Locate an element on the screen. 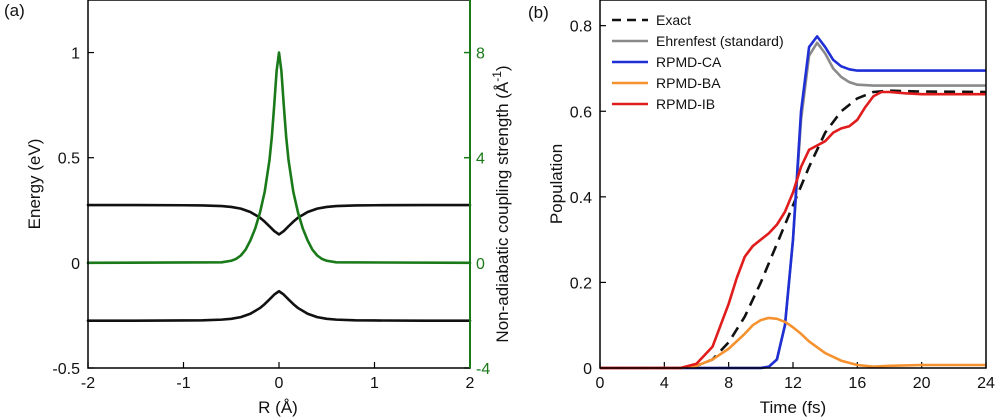 This screenshot has height=420, width=1000. panel-a-ytick-label: 1 is located at coordinates (75, 54).